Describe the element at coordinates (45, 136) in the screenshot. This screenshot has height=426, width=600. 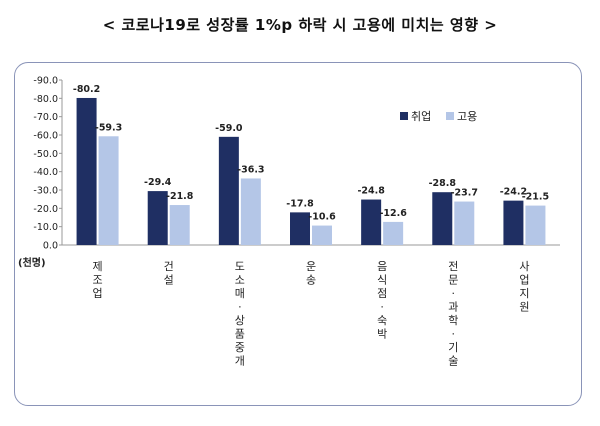
I see `y-tick-label: -60.0` at that location.